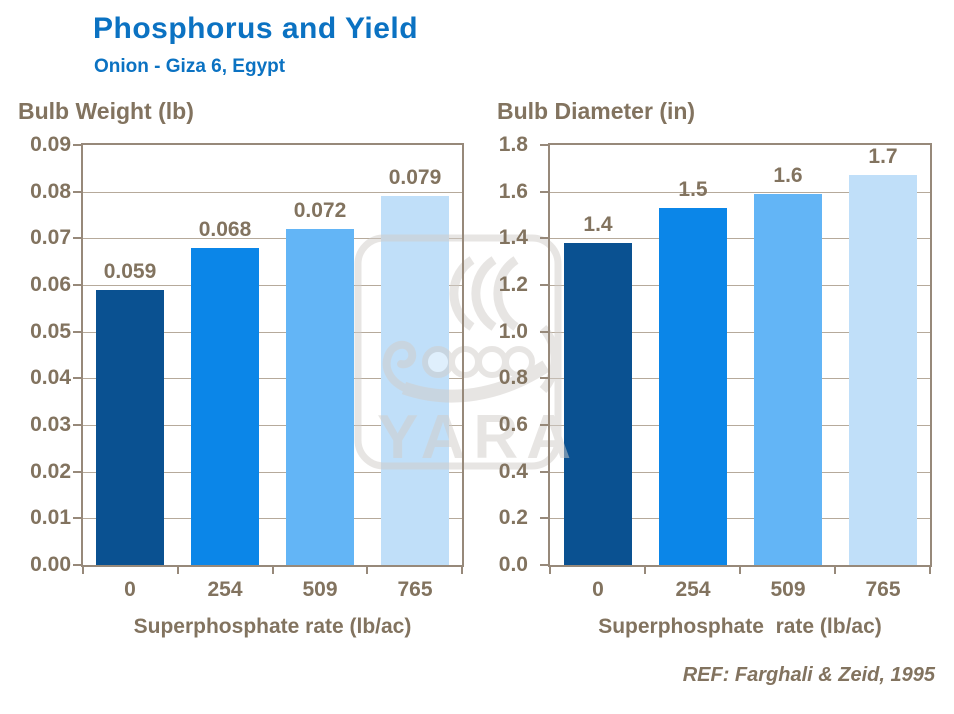 The width and height of the screenshot is (954, 714). I want to click on y-tick-label: 0.6, so click(513, 424).